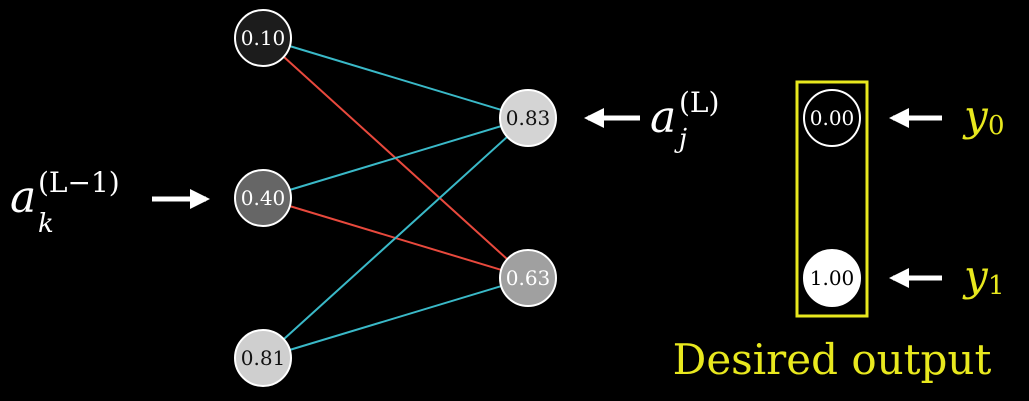  I want to click on prev-layer-activation-label: a (L−1) k, so click(65, 202).